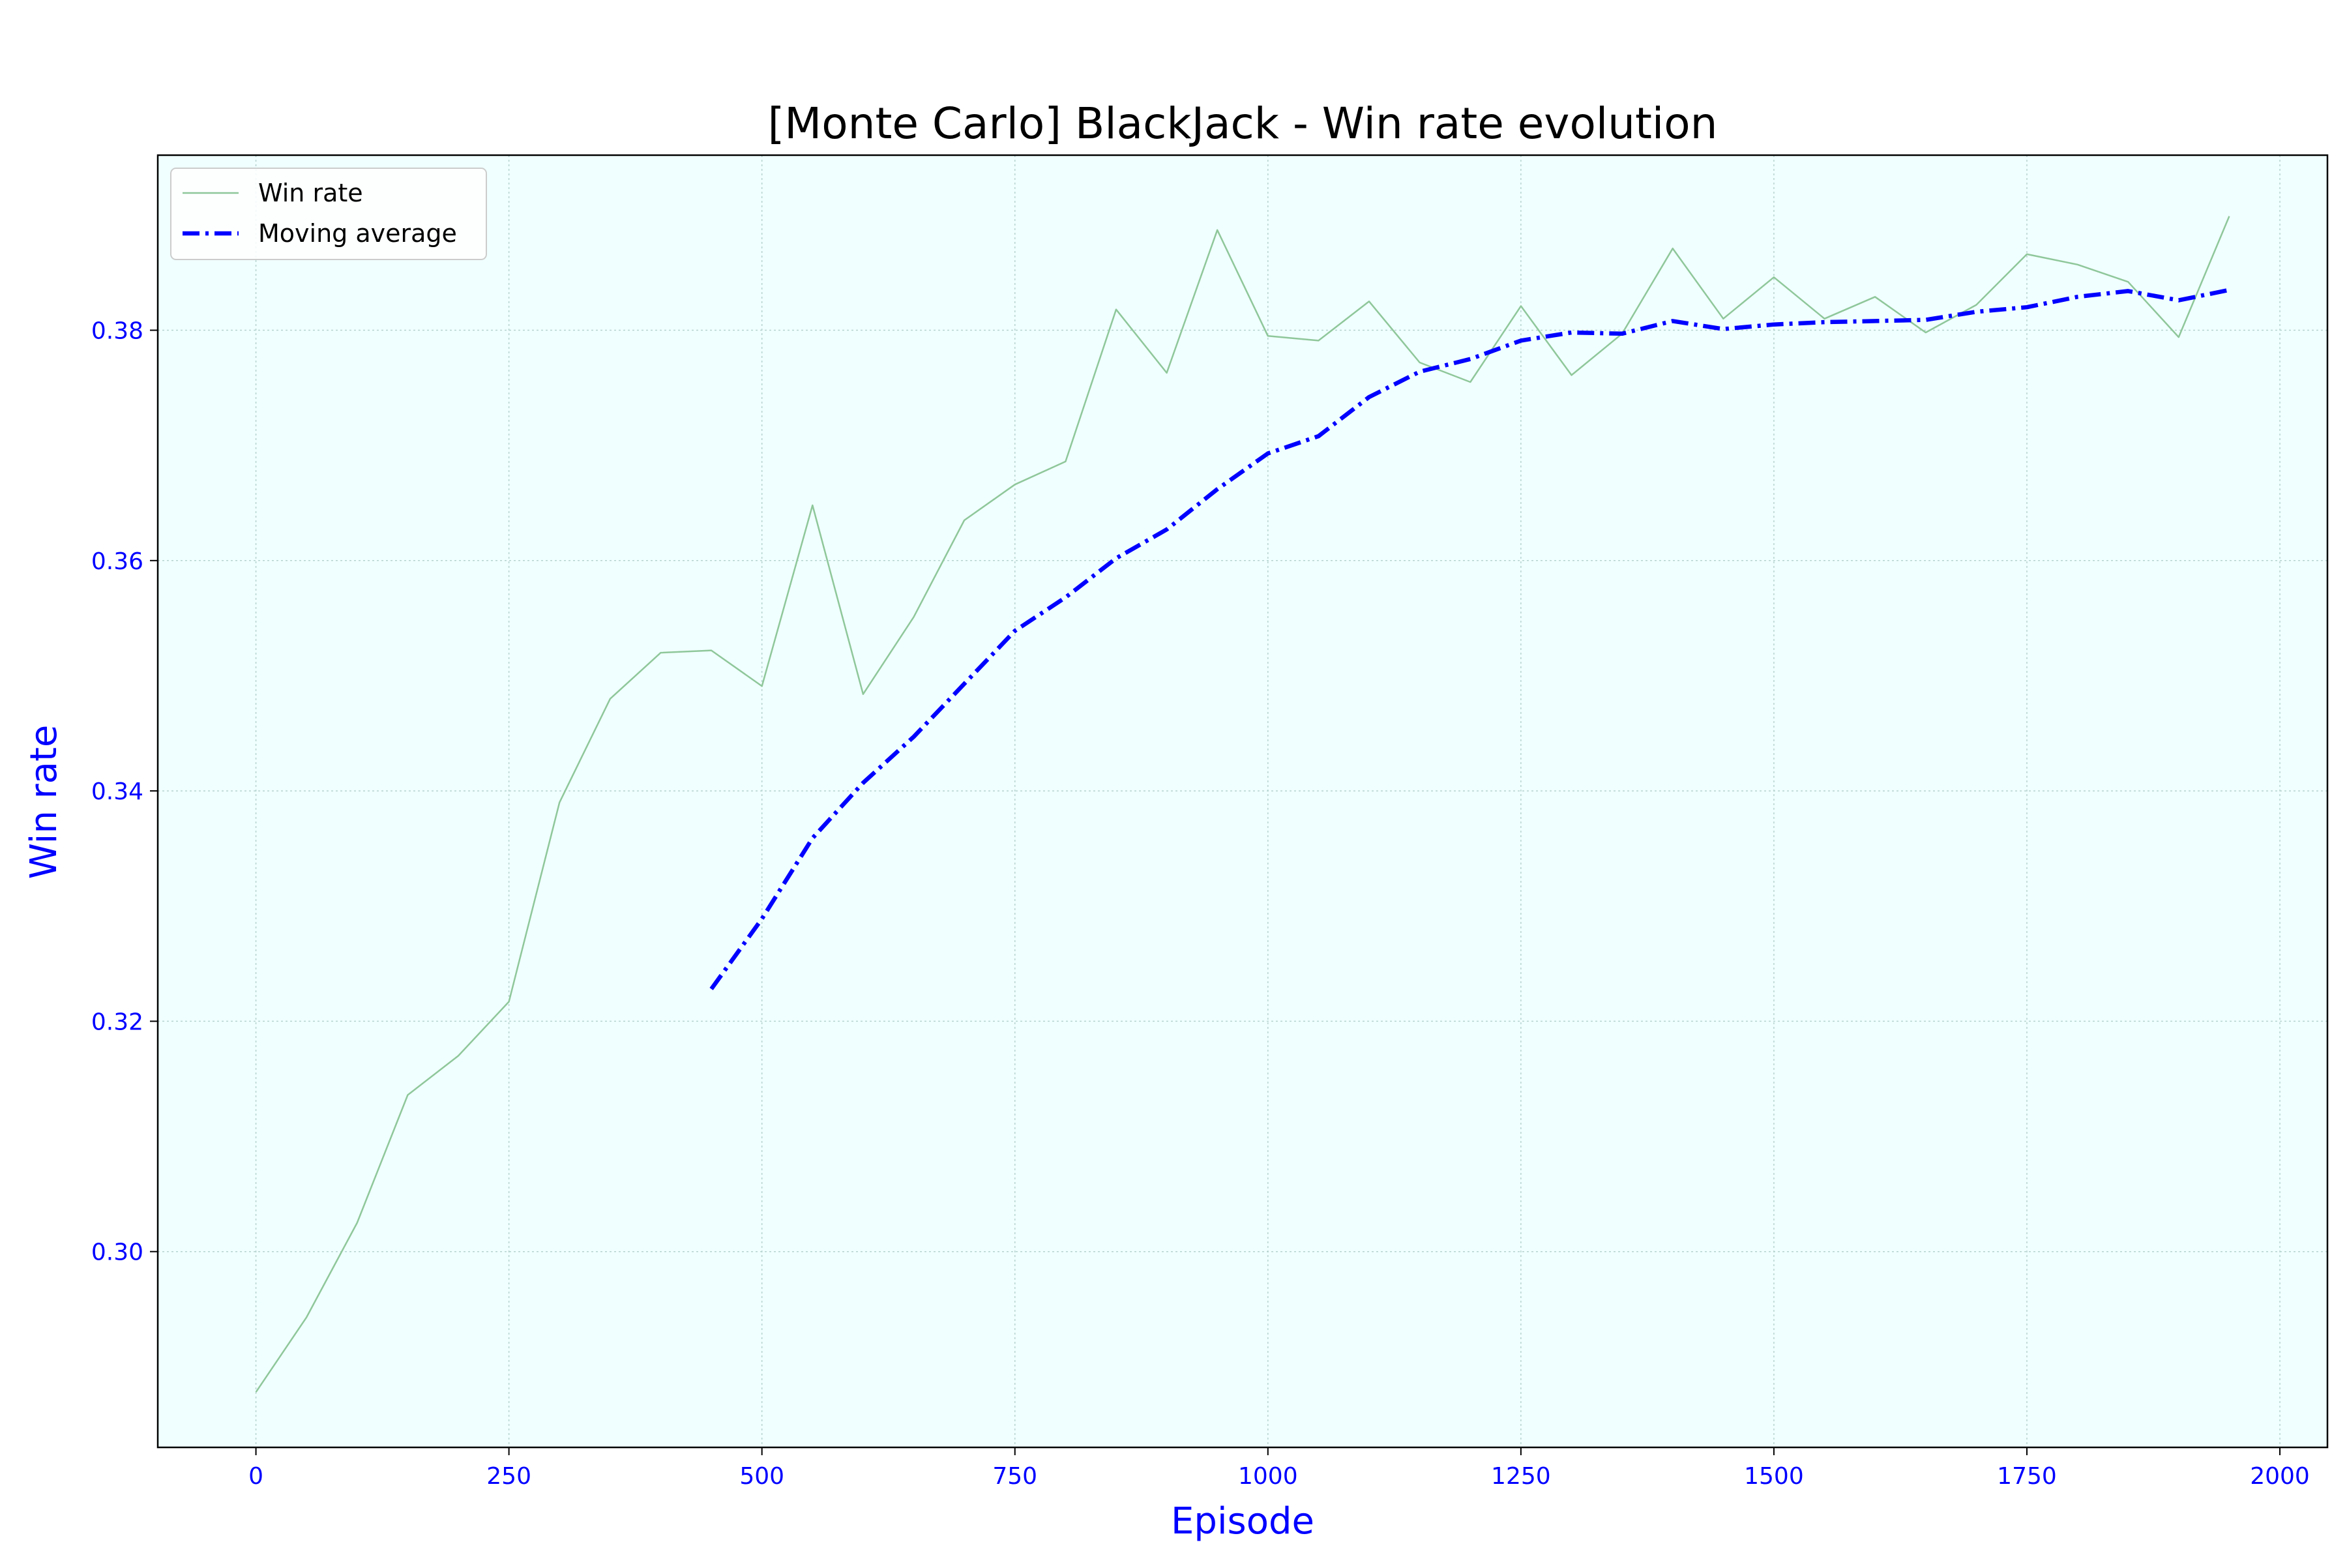  Describe the element at coordinates (761, 1476) in the screenshot. I see `x-tick-label: 500` at that location.